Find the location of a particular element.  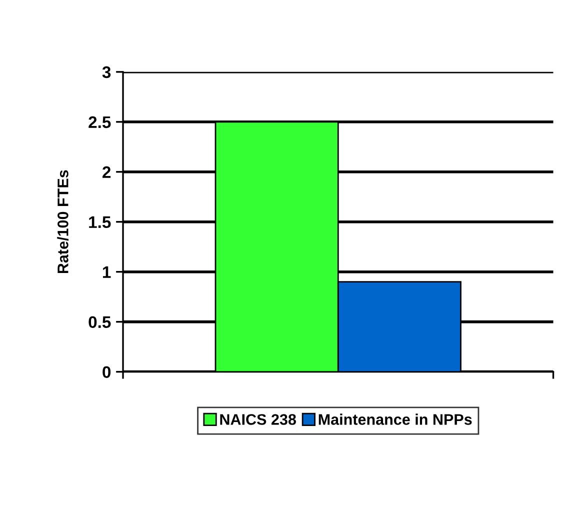

legend-label: NAICS 238 is located at coordinates (258, 419).